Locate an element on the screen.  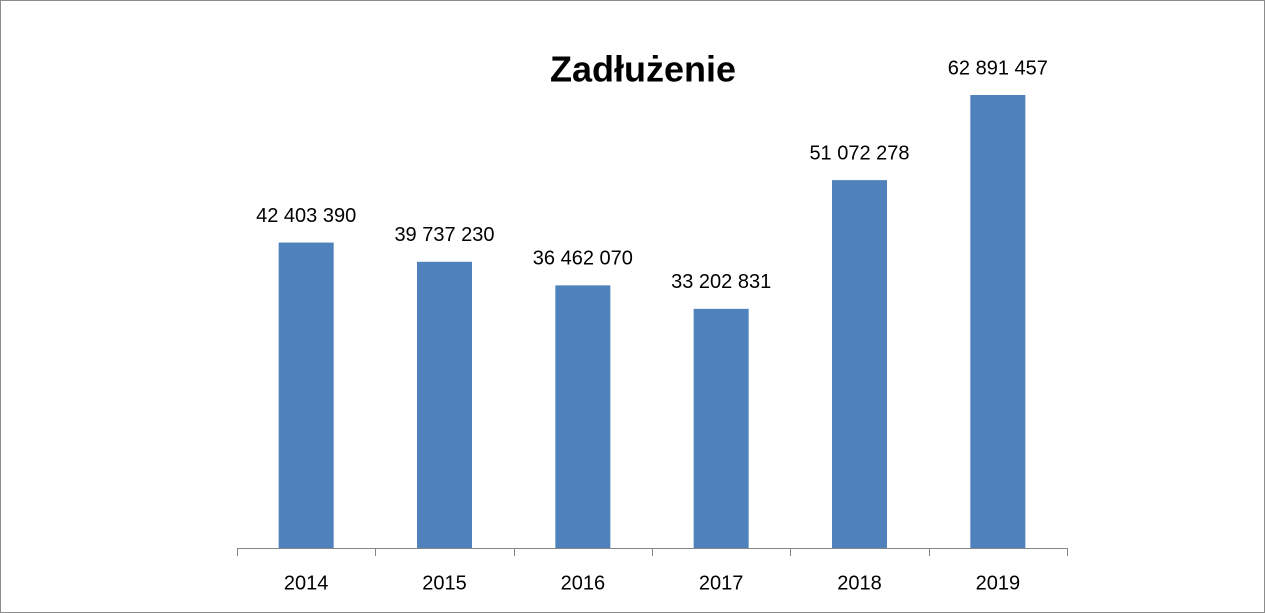
x-tick-label: 2019 is located at coordinates (998, 583).